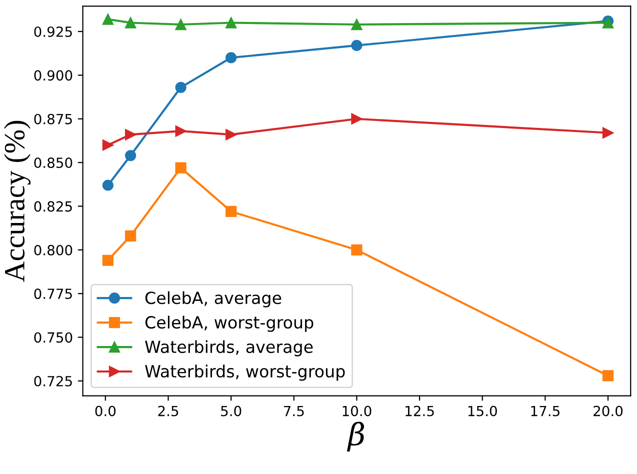 The height and width of the screenshot is (474, 637). I want to click on x-tick-label: 2.5, so click(168, 411).